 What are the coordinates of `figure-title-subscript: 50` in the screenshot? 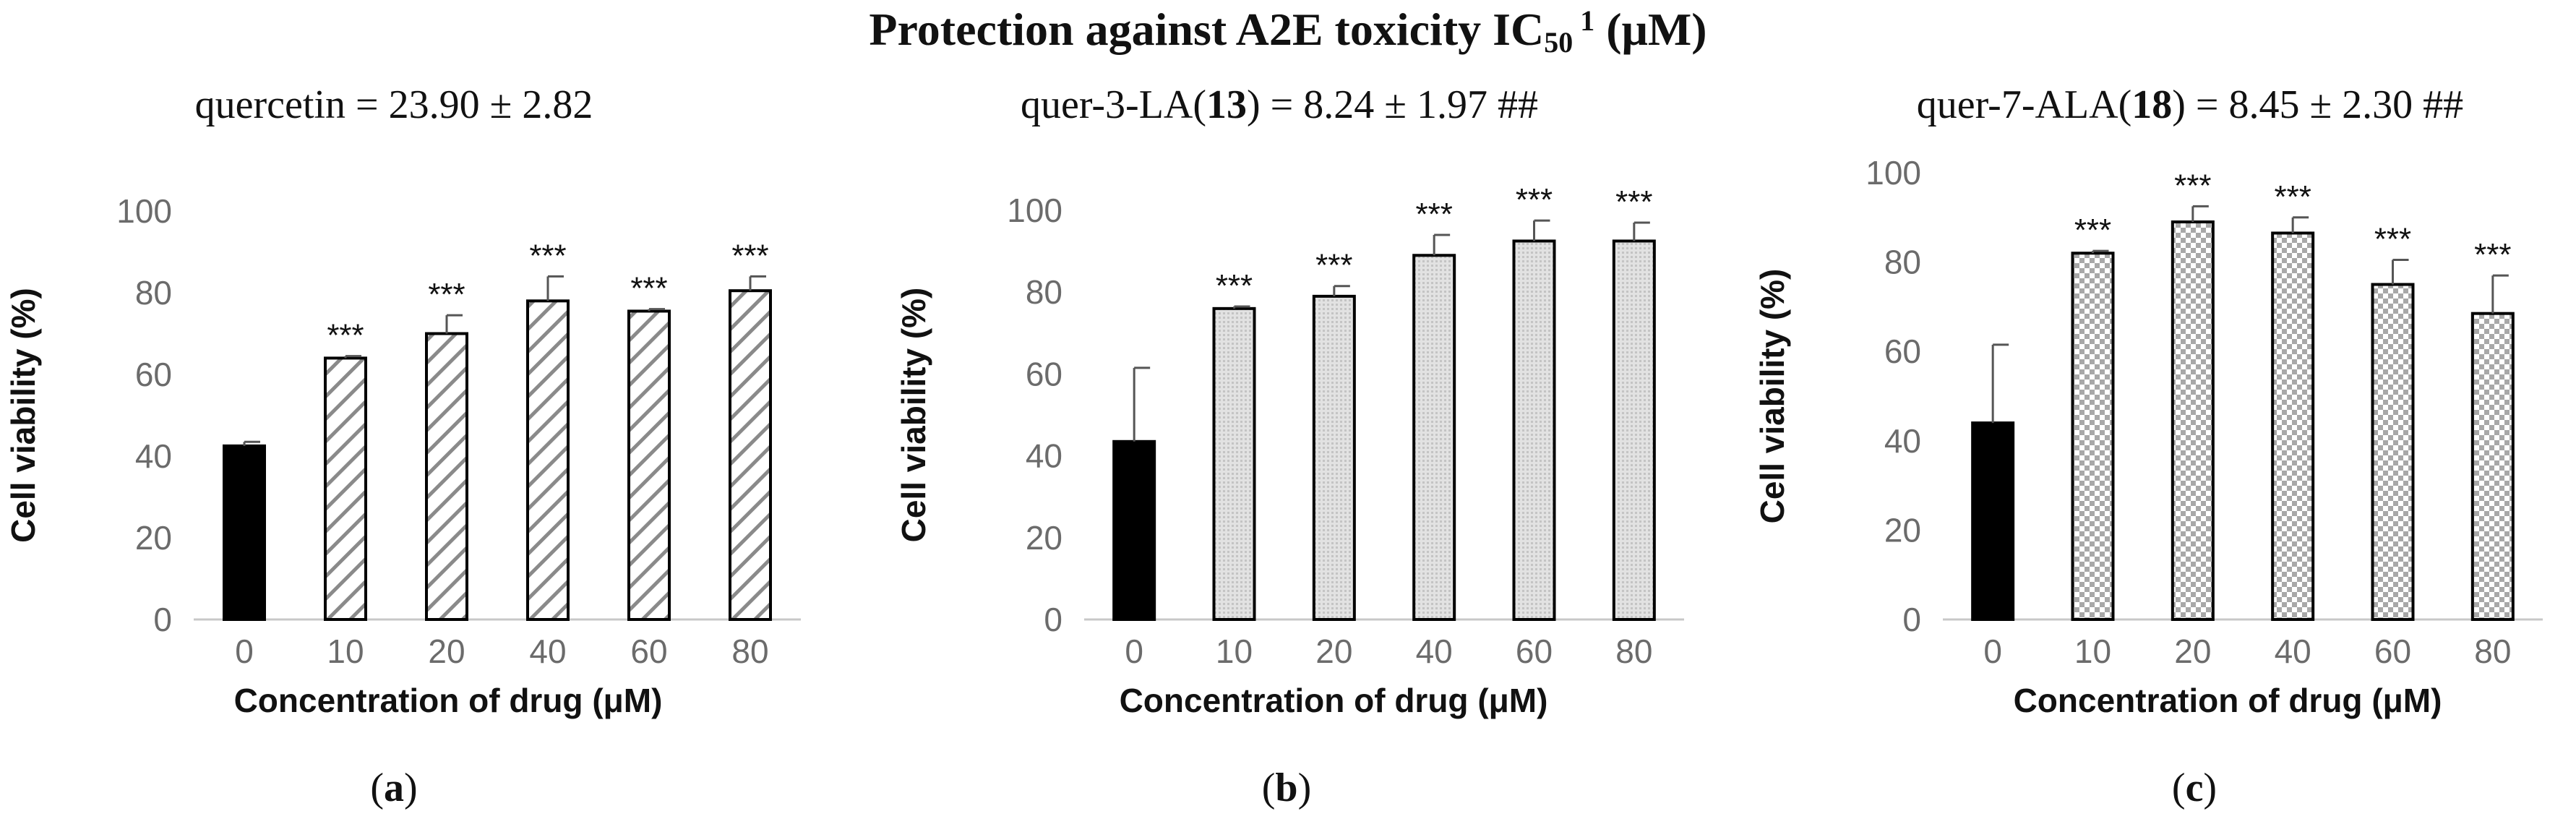 It's located at (1559, 42).